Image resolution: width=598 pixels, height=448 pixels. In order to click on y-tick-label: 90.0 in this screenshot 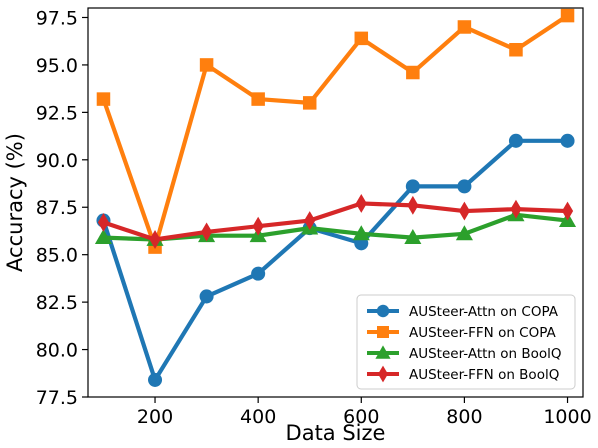, I will do `click(57, 161)`.